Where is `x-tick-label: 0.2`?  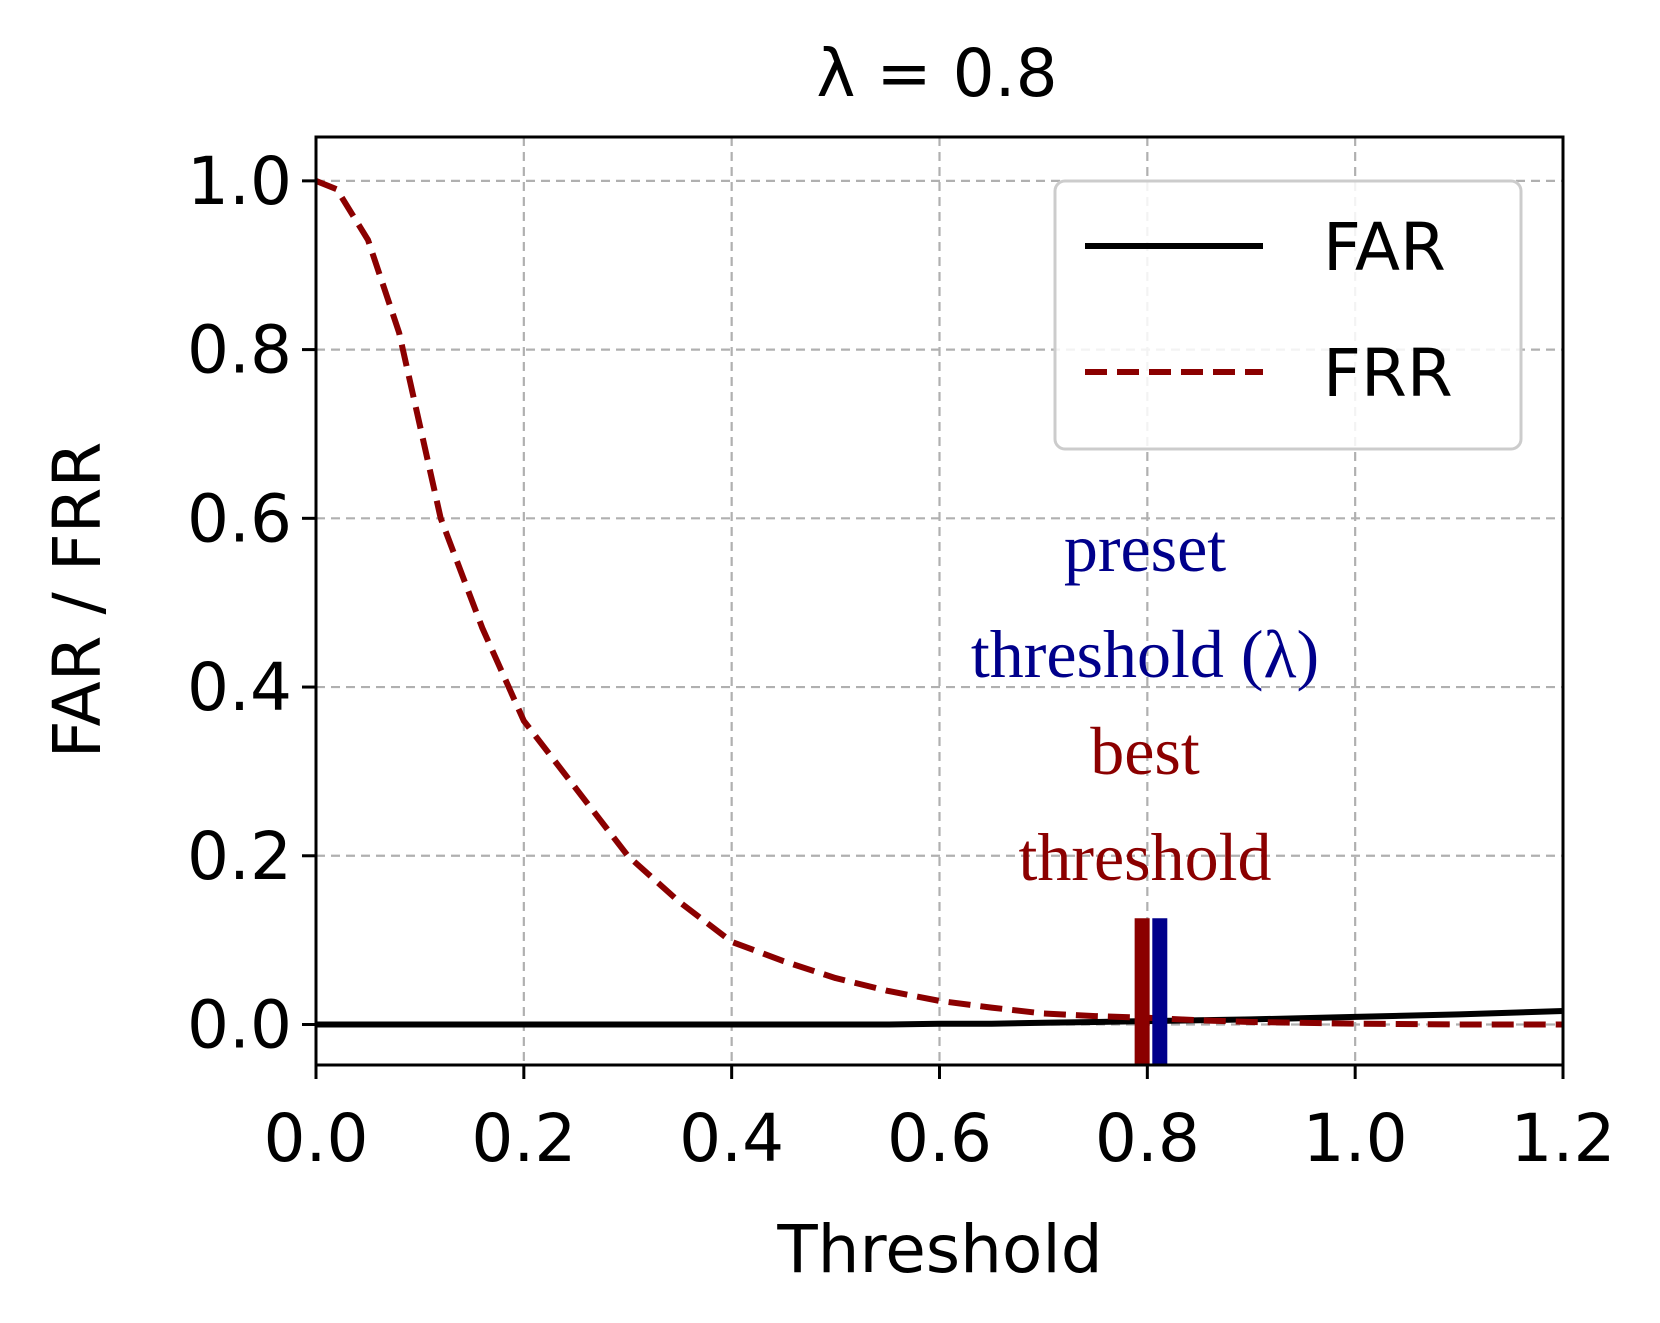
x-tick-label: 0.2 is located at coordinates (523, 1138).